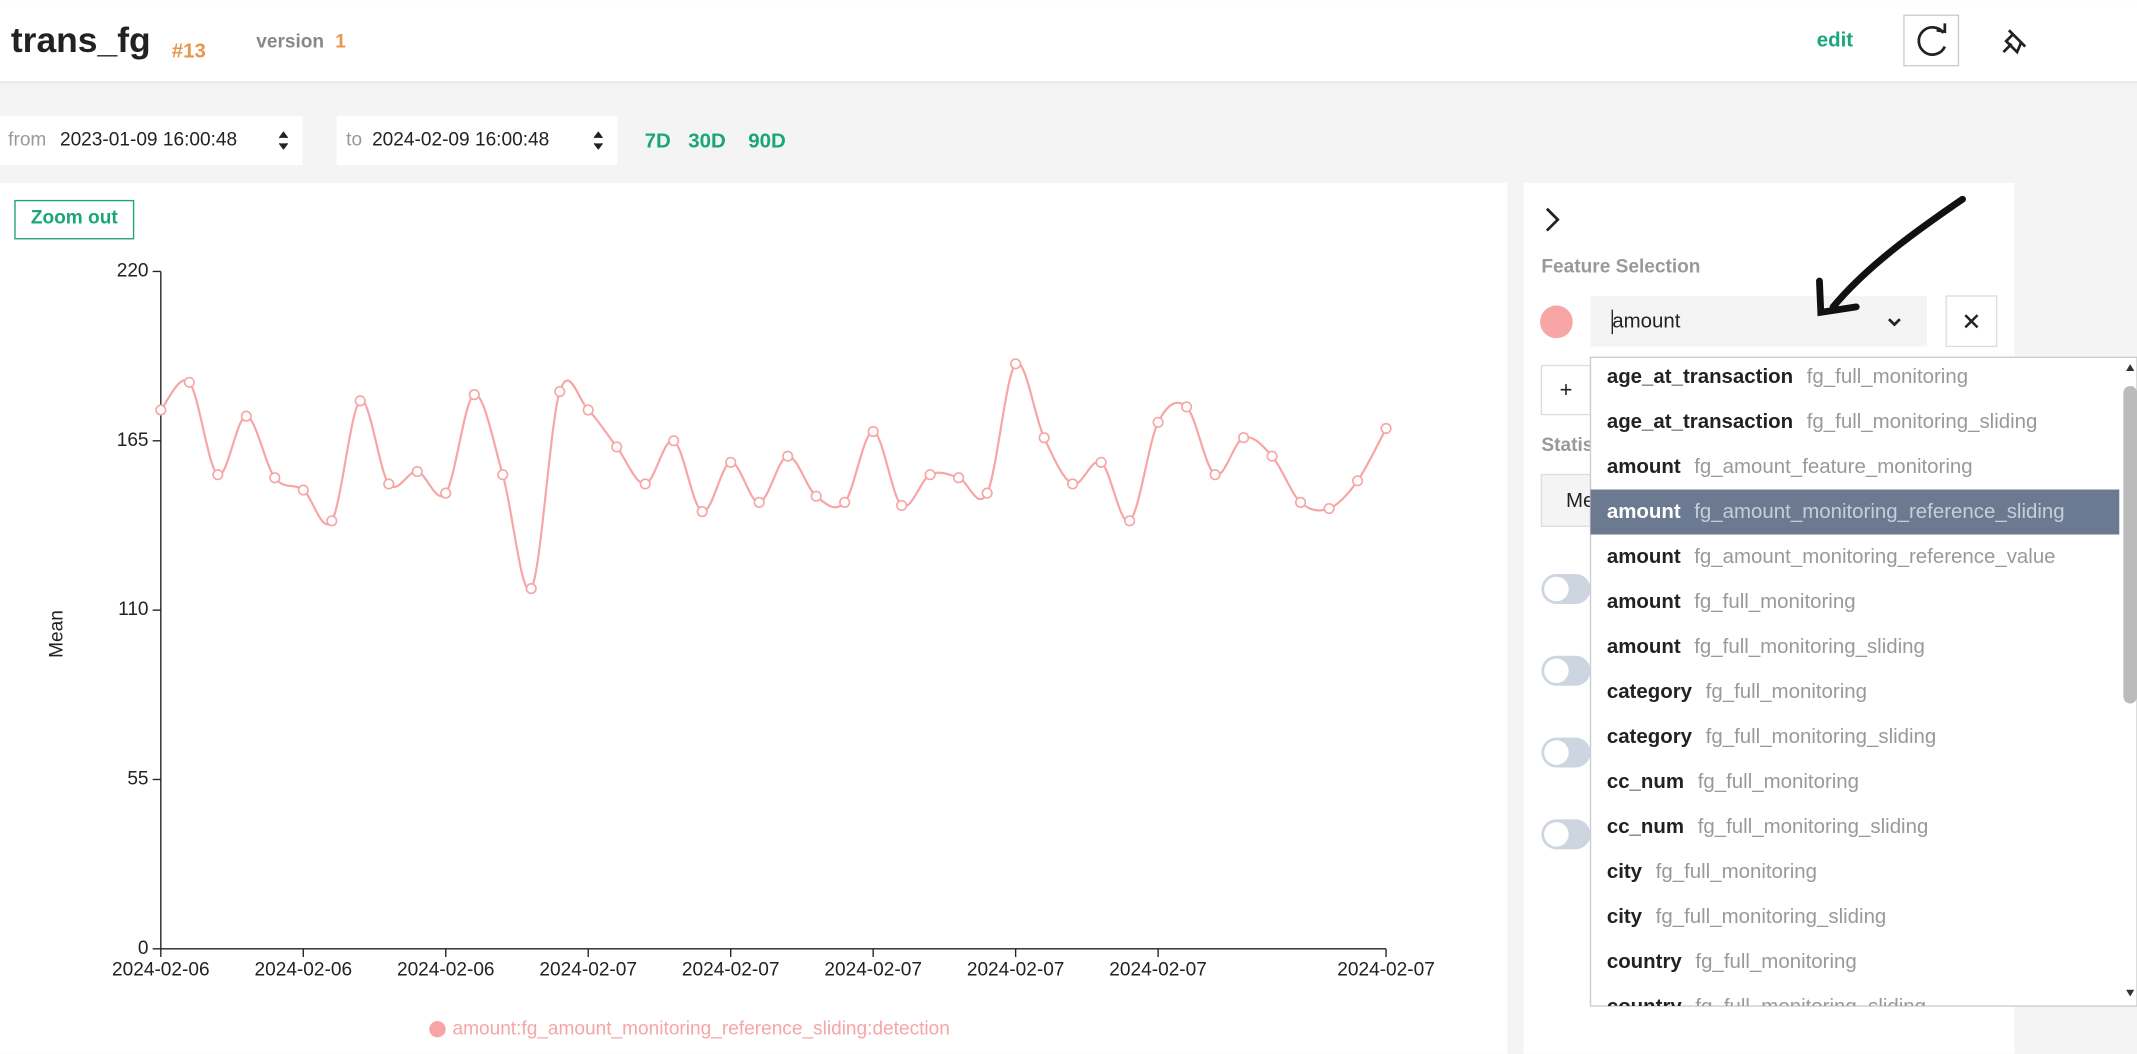  Describe the element at coordinates (658, 140) in the screenshot. I see `range-button: 7D` at that location.